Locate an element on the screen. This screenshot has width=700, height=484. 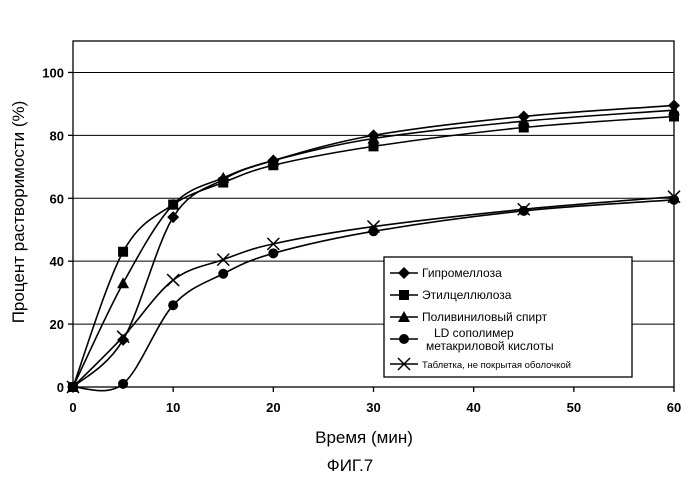
y-tick-label: 60 is located at coordinates (57, 198).